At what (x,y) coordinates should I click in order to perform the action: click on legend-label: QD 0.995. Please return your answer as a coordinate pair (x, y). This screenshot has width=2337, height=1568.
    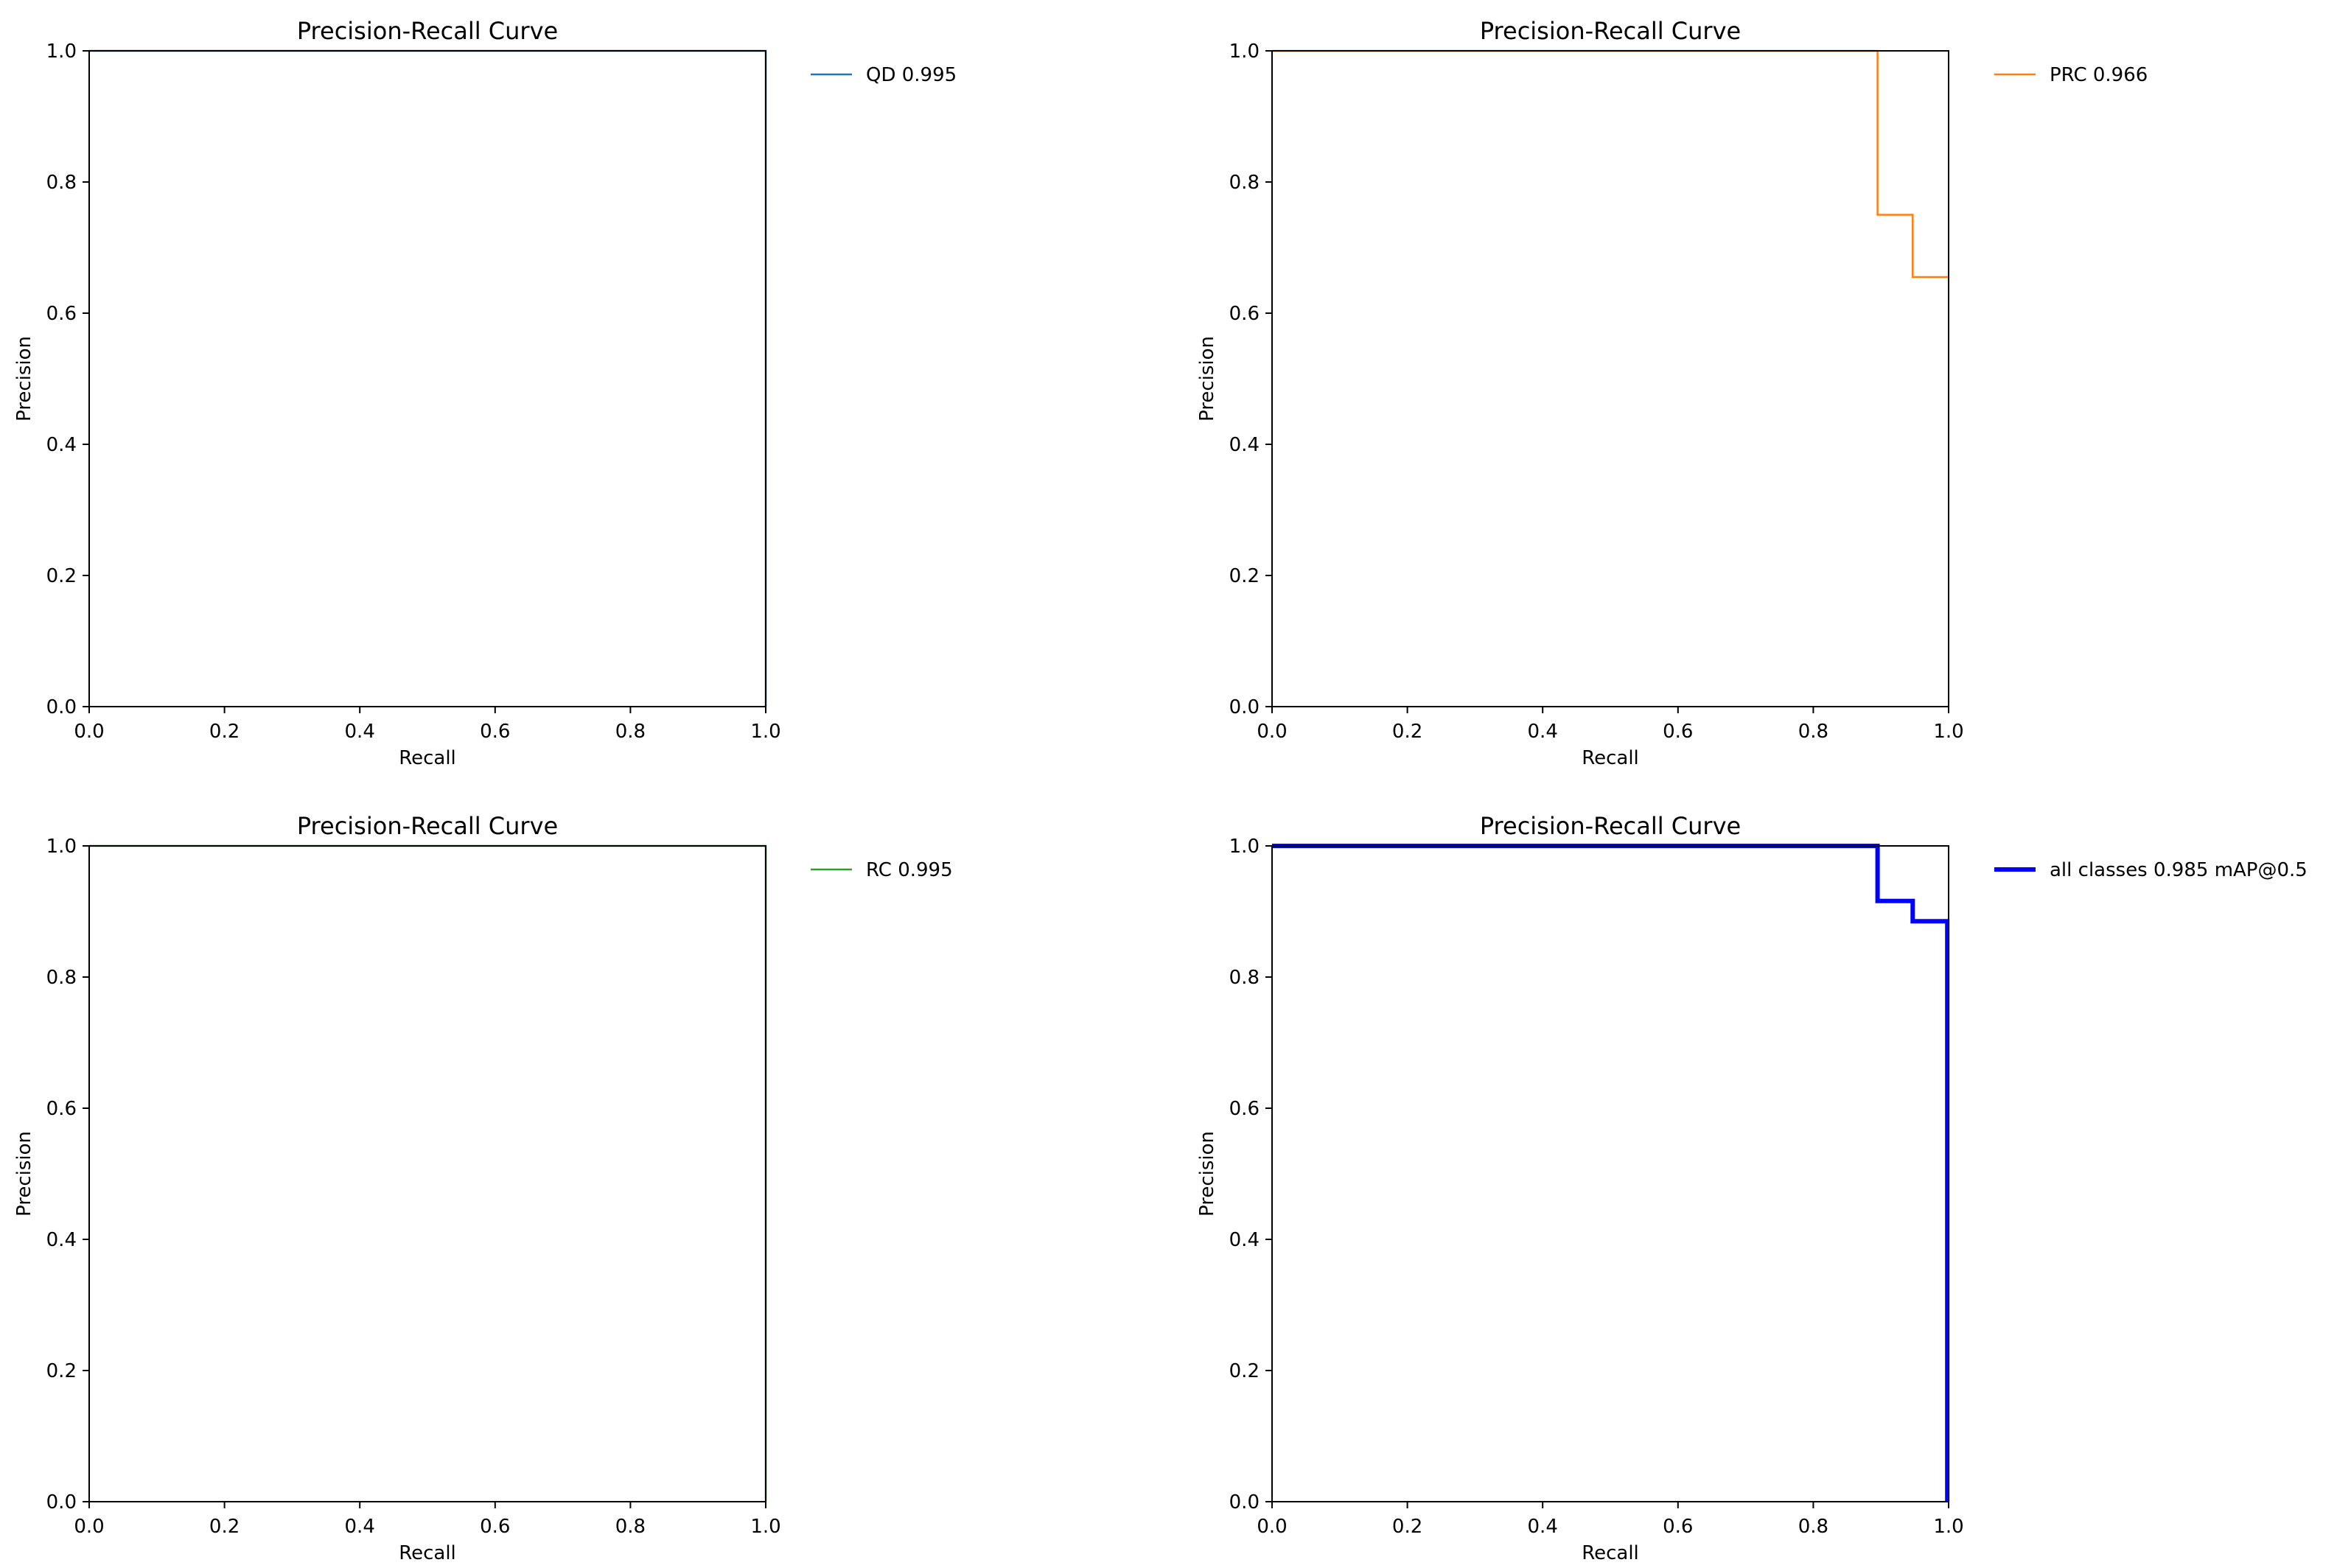
    Looking at the image, I should click on (911, 75).